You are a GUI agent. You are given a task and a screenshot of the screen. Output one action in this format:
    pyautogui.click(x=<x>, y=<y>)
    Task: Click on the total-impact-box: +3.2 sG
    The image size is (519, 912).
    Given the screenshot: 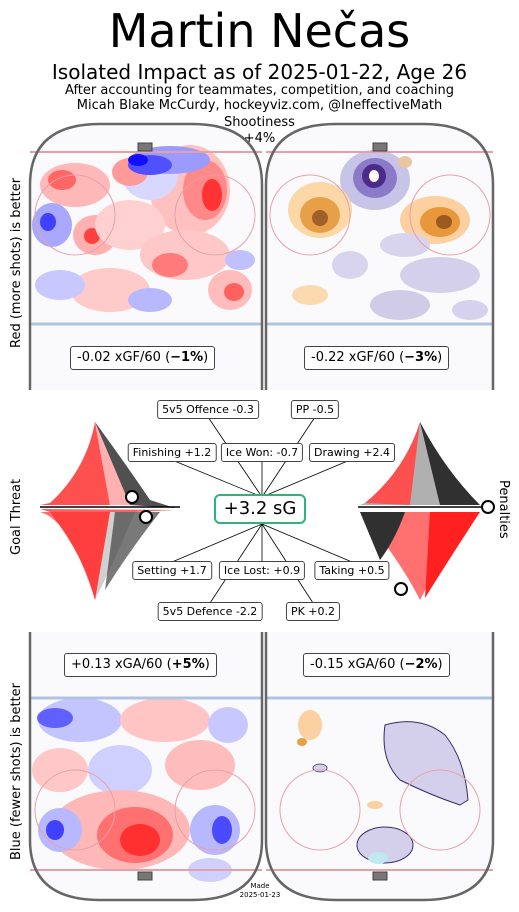 What is the action you would take?
    pyautogui.click(x=260, y=509)
    